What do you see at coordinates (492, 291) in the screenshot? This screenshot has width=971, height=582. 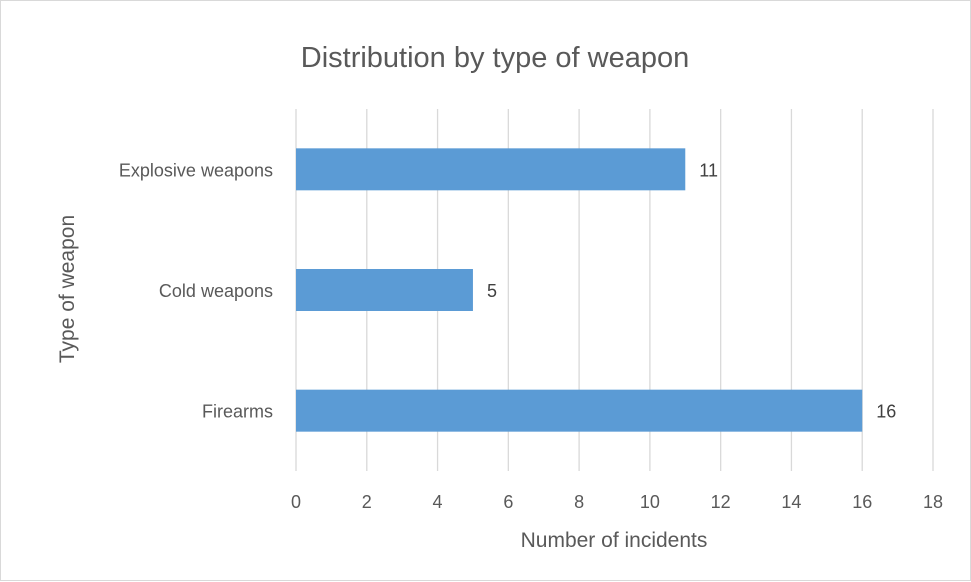 I see `data-label: 5` at bounding box center [492, 291].